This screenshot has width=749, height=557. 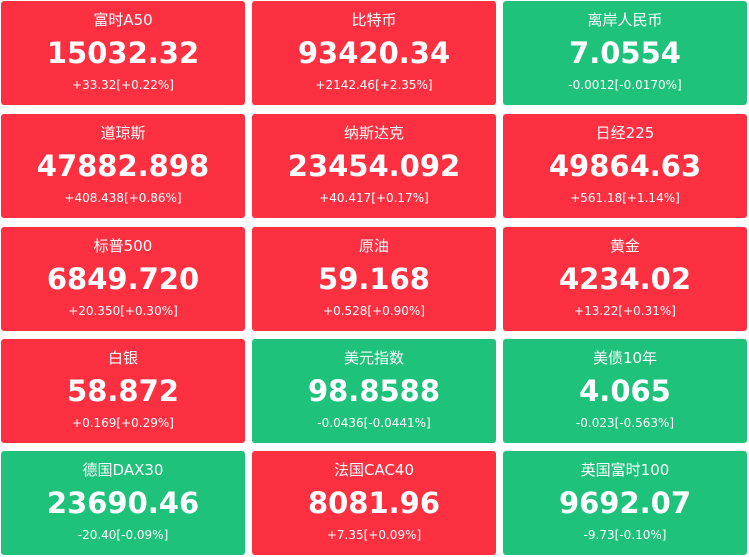 I want to click on quote-change: +561.18[+1.14%], so click(x=625, y=198).